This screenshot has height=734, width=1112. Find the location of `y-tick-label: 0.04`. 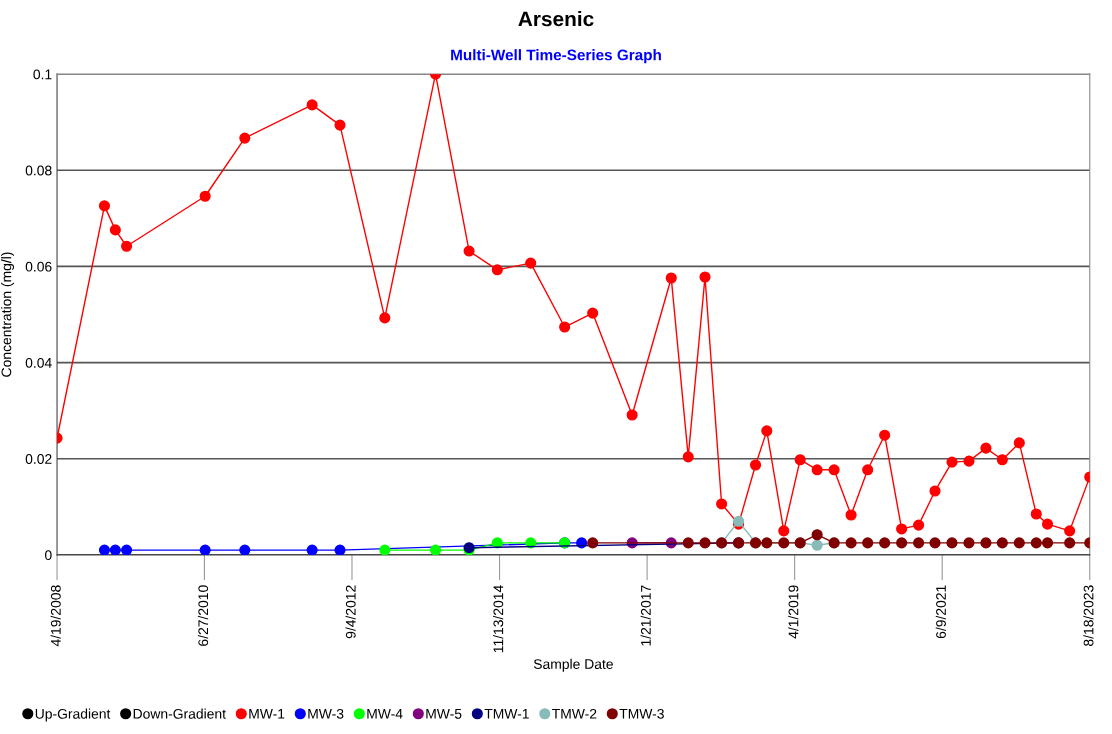

y-tick-label: 0.04 is located at coordinates (38, 362).